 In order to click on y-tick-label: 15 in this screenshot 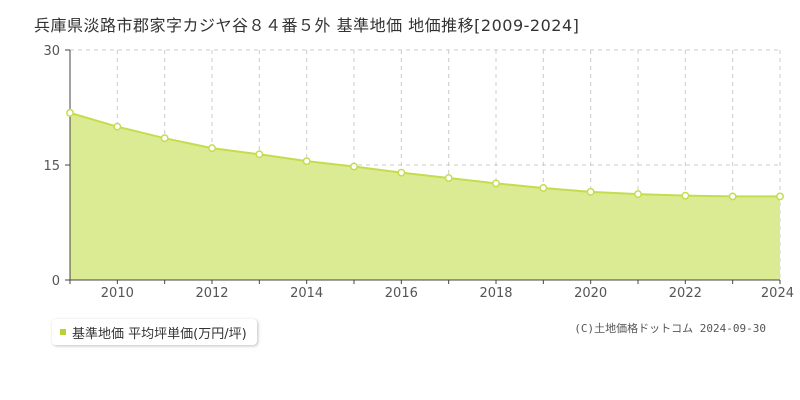, I will do `click(51, 166)`.